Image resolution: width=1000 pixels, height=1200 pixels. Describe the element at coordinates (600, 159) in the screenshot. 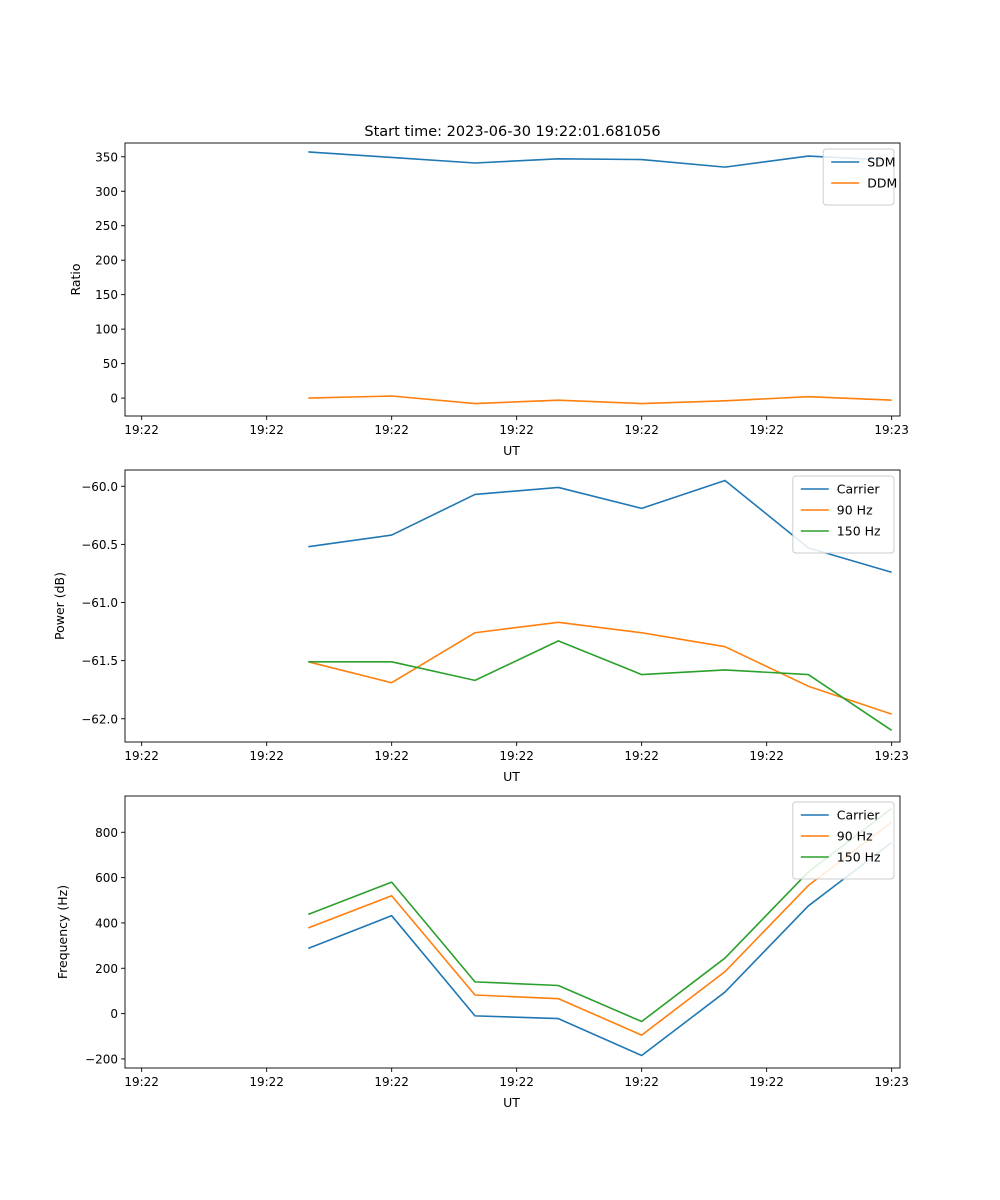

I see `series-line-sdm` at that location.